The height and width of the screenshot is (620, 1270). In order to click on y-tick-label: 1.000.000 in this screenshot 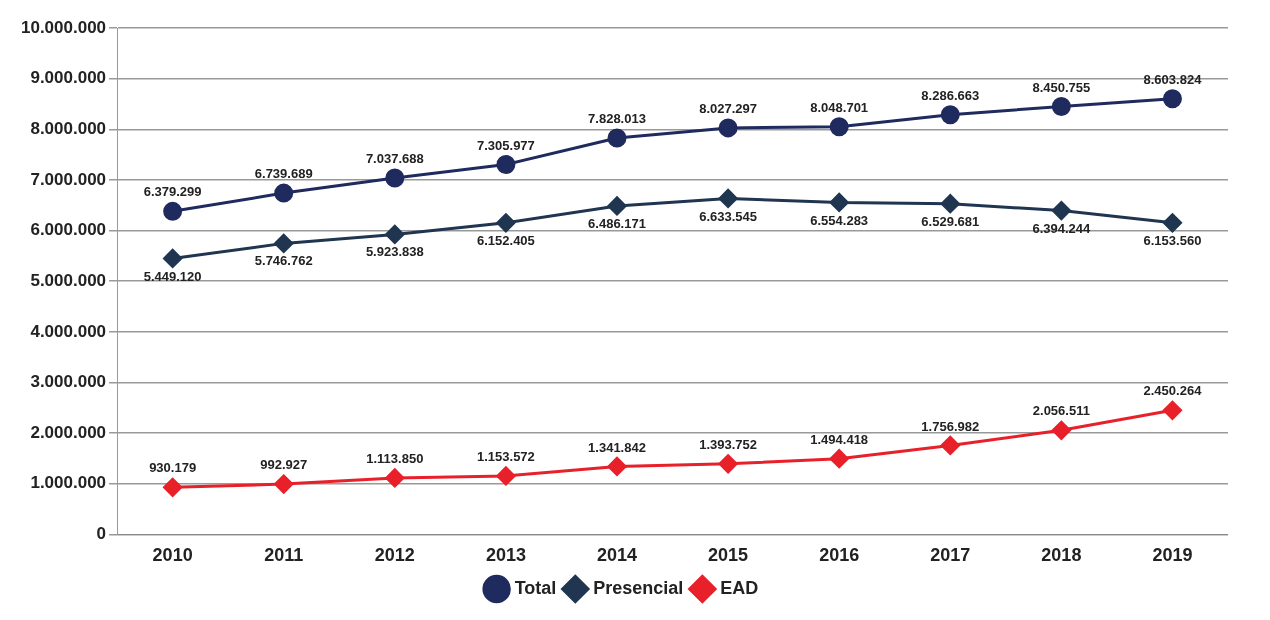, I will do `click(68, 483)`.